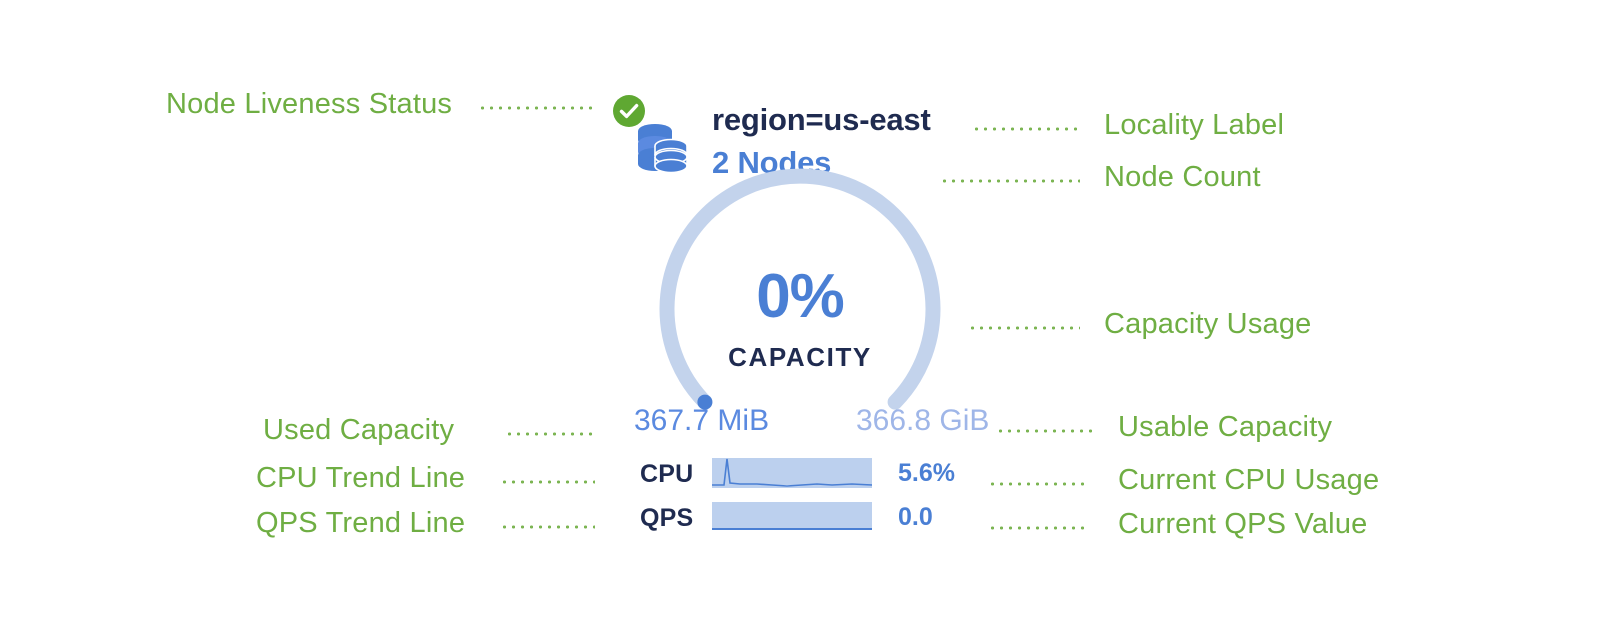 Image resolution: width=1602 pixels, height=644 pixels. I want to click on leader-cpu-trend-line, so click(547, 482).